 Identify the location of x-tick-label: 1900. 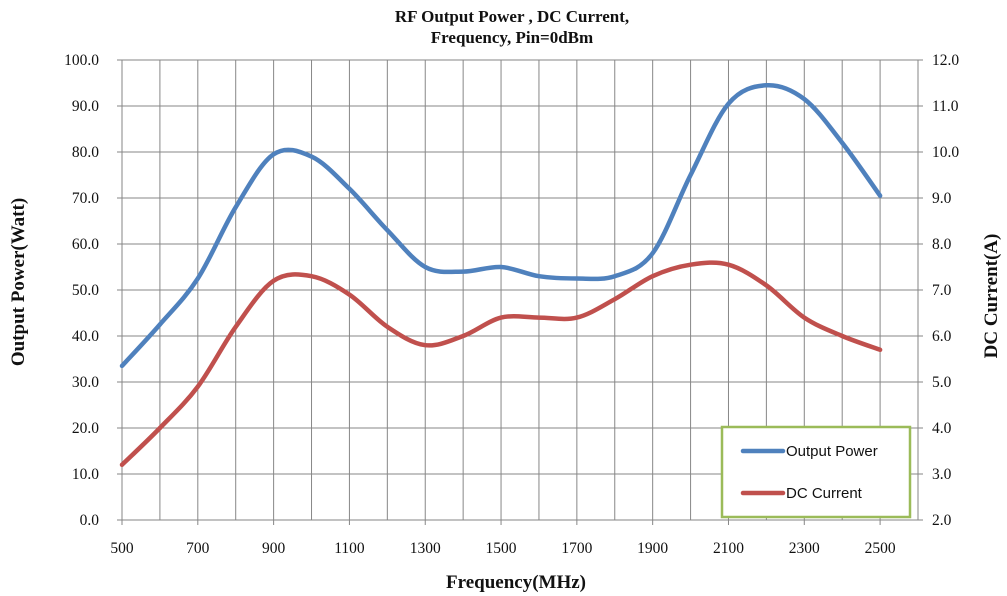
(652, 548).